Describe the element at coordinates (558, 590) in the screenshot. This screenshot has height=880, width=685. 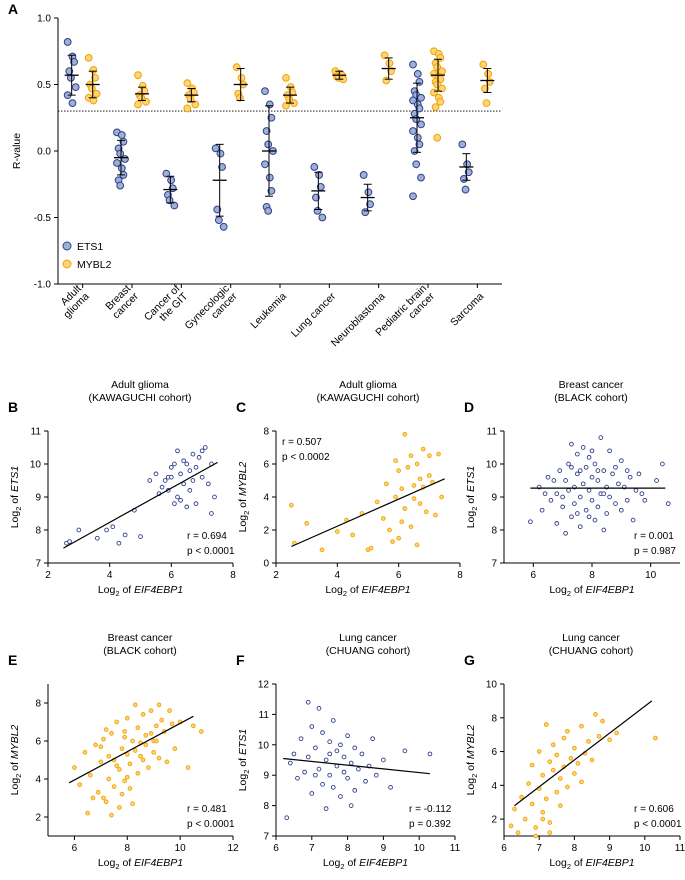
I see `x-axis-label-prefix: Log` at that location.